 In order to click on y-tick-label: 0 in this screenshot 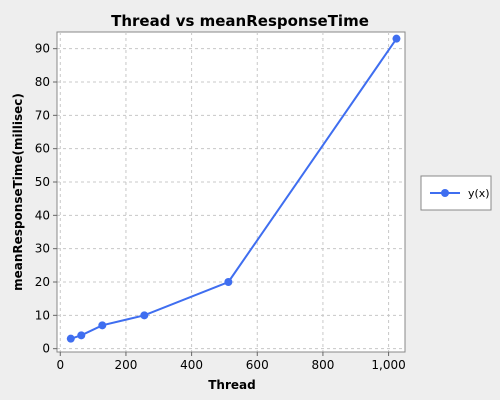, I will do `click(46, 349)`.